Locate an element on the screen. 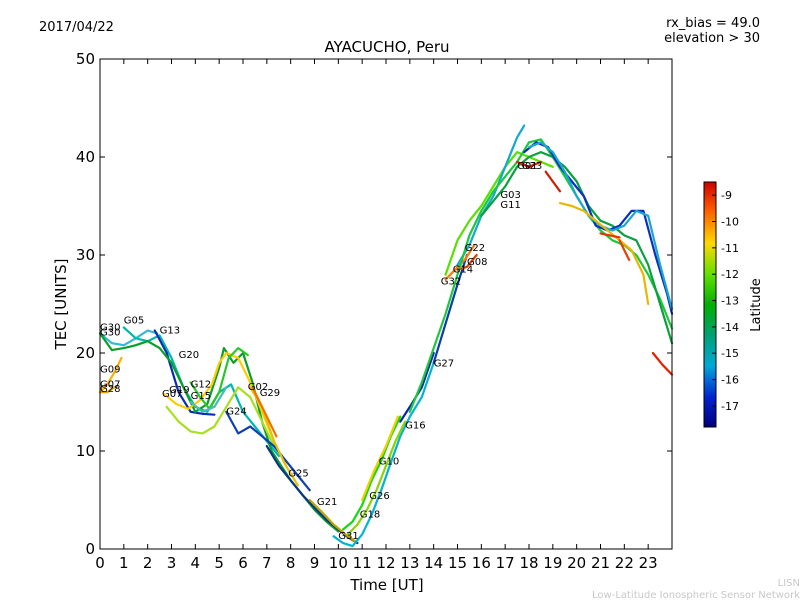 This screenshot has height=600, width=800. x-tick-label-23: 23 is located at coordinates (648, 563).